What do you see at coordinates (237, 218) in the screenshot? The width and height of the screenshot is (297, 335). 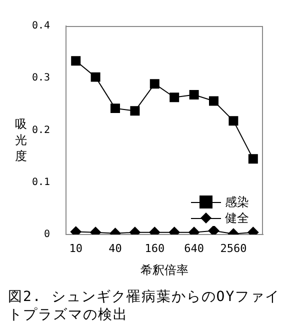 I see `legend-label: 健全` at bounding box center [237, 218].